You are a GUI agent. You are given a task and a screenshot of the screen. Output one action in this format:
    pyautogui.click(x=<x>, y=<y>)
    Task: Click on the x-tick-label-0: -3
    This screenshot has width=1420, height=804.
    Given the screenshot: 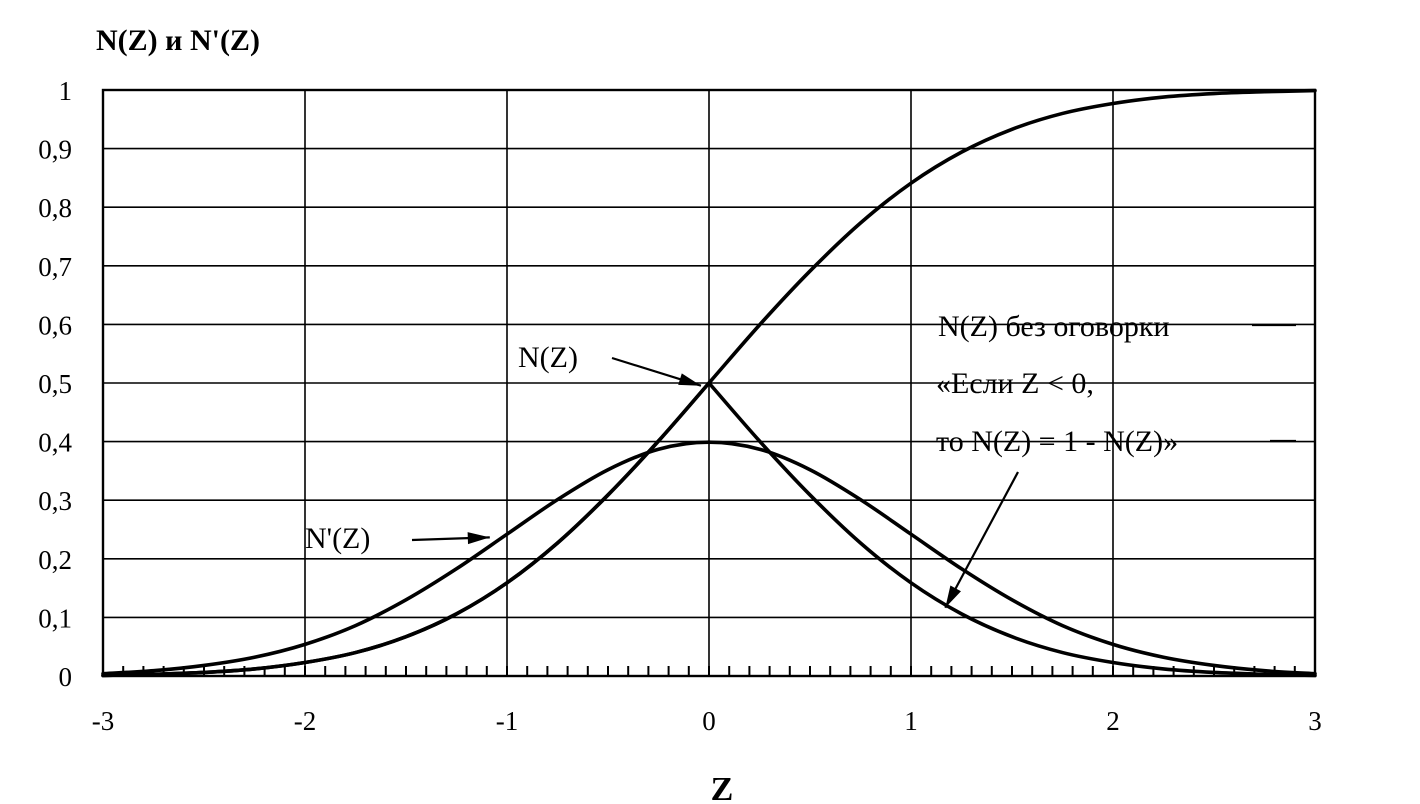 What is the action you would take?
    pyautogui.click(x=103, y=721)
    